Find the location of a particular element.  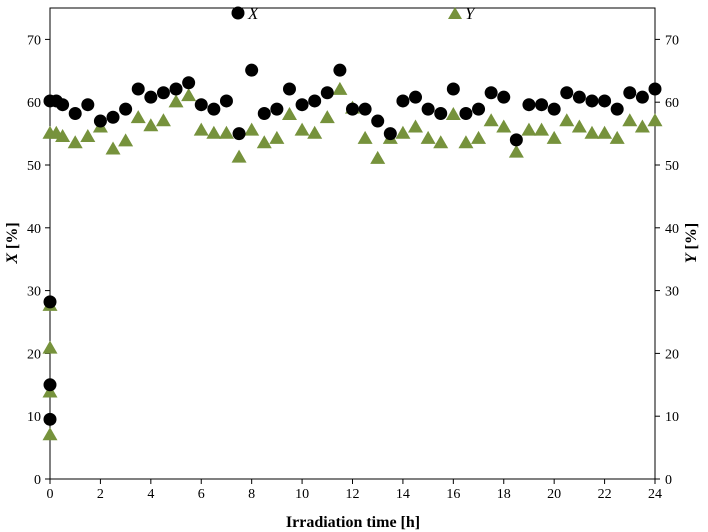

y-axis-right-title: Y [%] is located at coordinates (691, 243).